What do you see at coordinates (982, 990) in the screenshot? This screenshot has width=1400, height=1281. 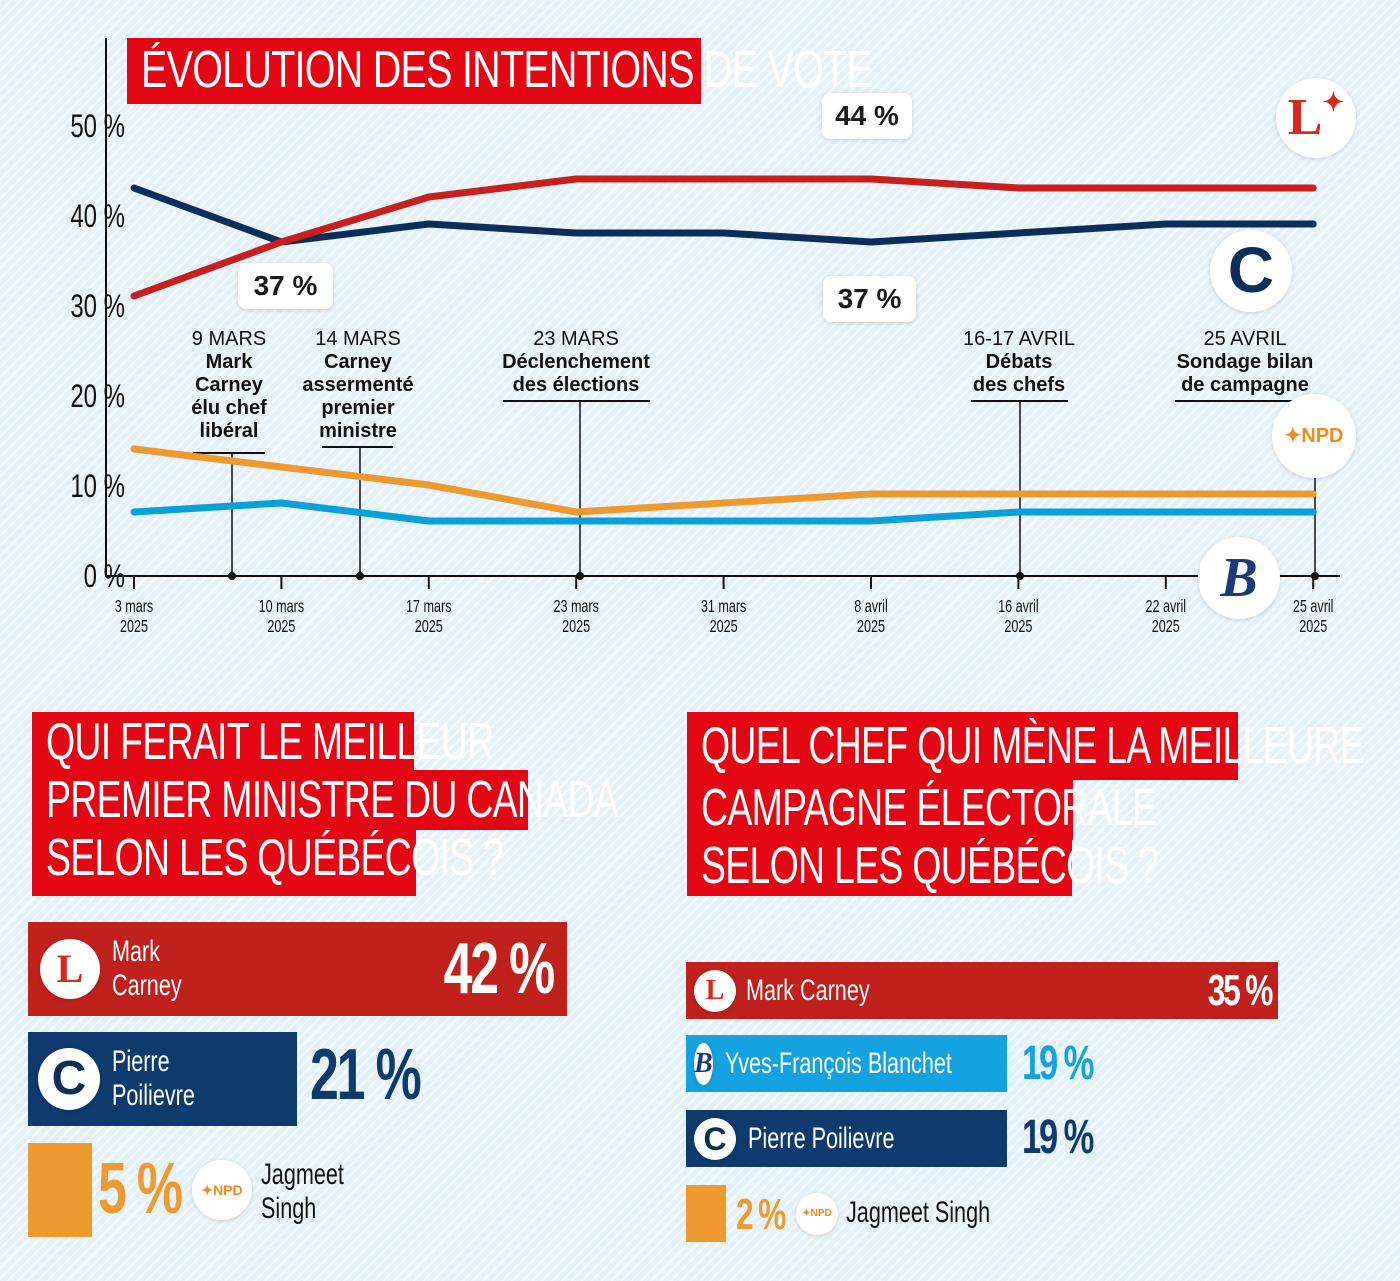 I see `bar-mark-carney-campaign: L Mark Carney 35 %` at bounding box center [982, 990].